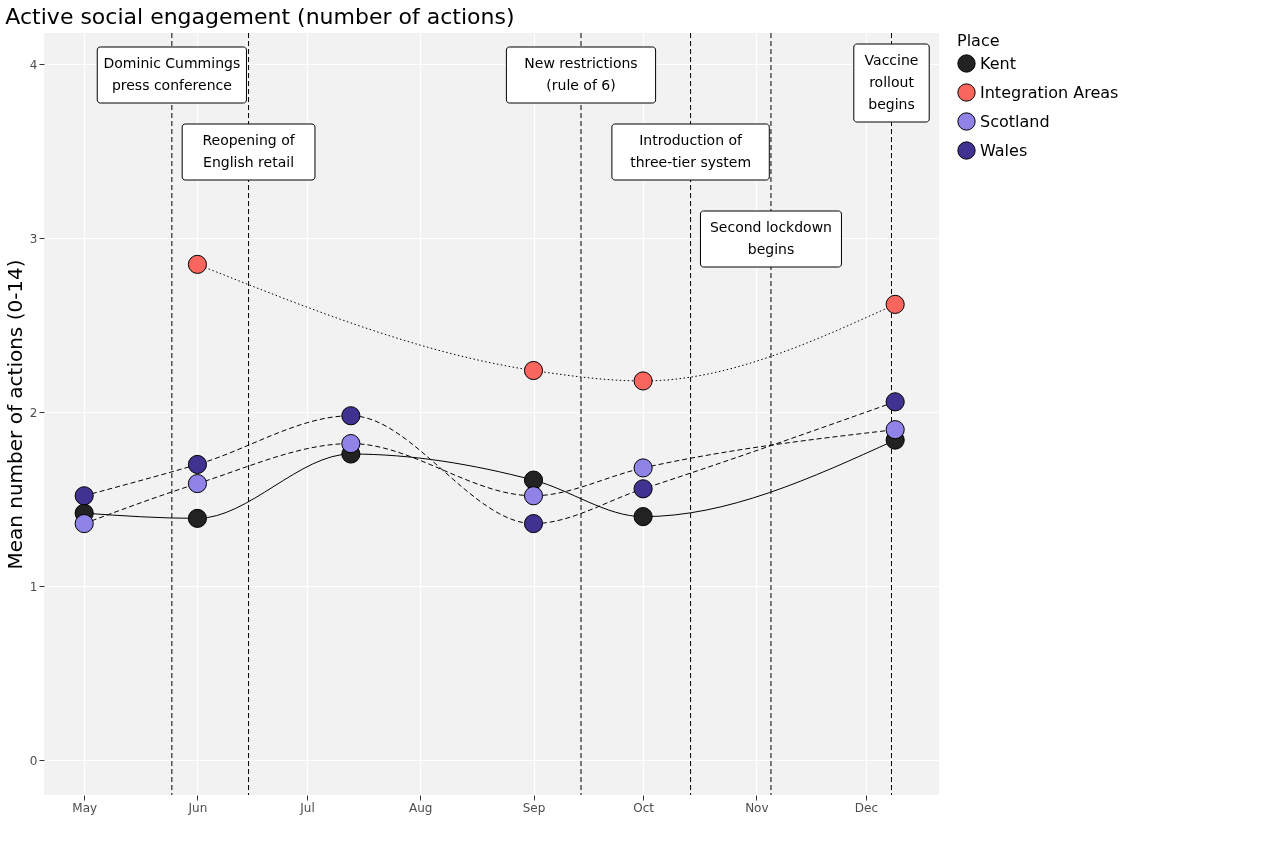  I want to click on chart-title: Active social engagement (number of actions), so click(260, 16).